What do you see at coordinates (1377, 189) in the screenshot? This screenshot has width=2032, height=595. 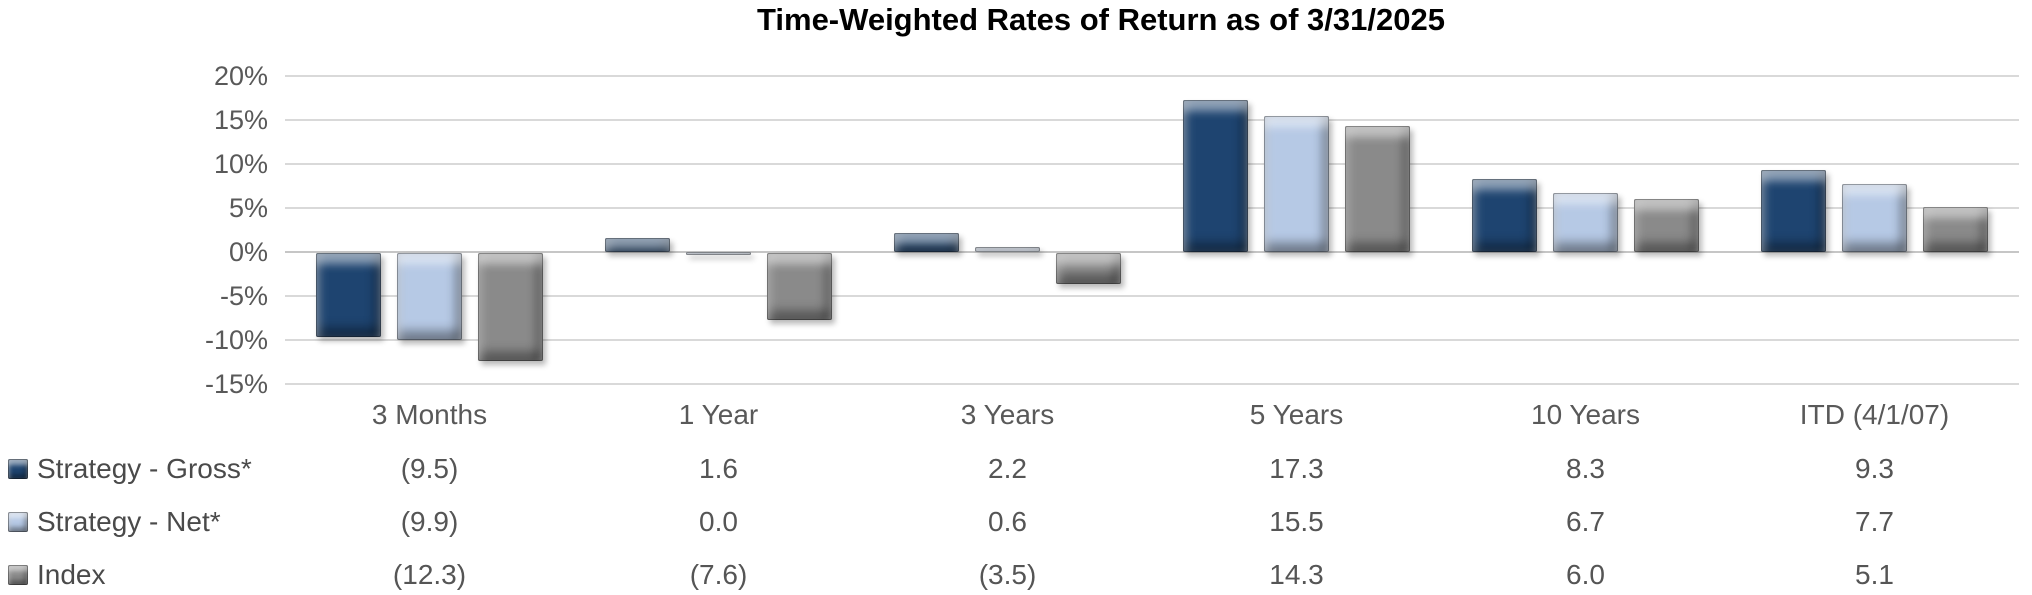 I see `bar-index-5-years` at bounding box center [1377, 189].